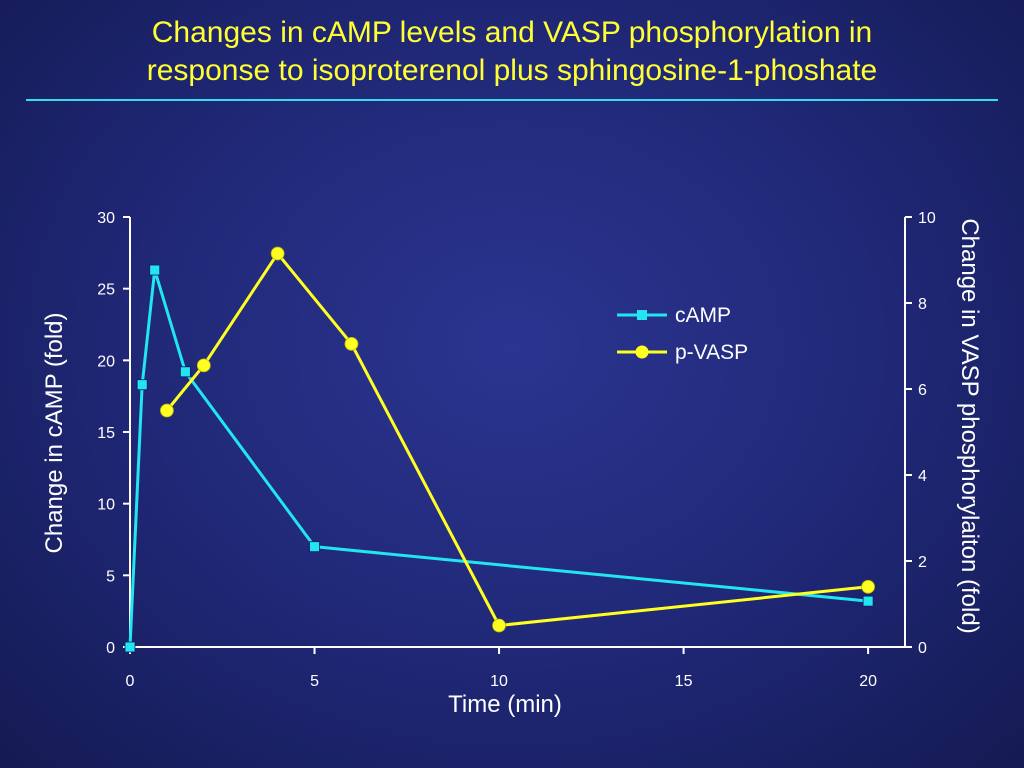  Describe the element at coordinates (499, 681) in the screenshot. I see `x-tick-label: 10` at that location.